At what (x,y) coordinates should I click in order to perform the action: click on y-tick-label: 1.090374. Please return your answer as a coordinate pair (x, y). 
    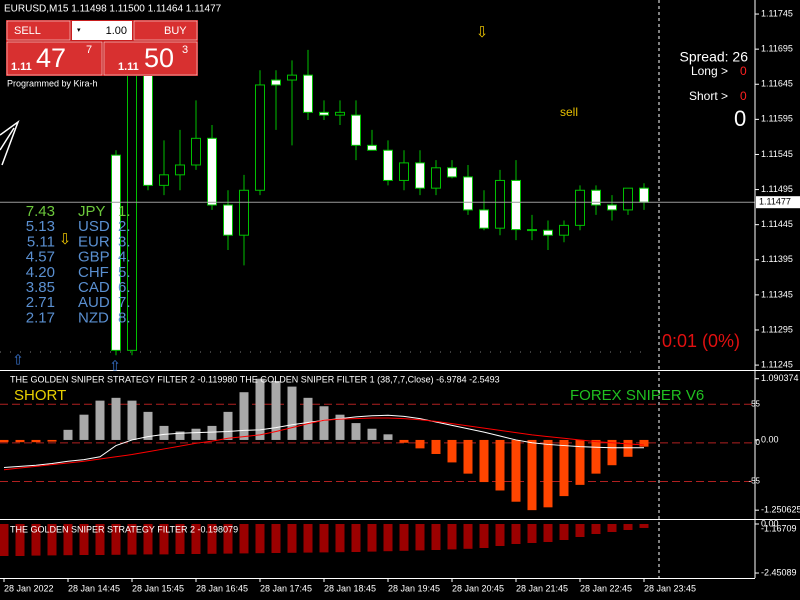
    Looking at the image, I should click on (780, 378).